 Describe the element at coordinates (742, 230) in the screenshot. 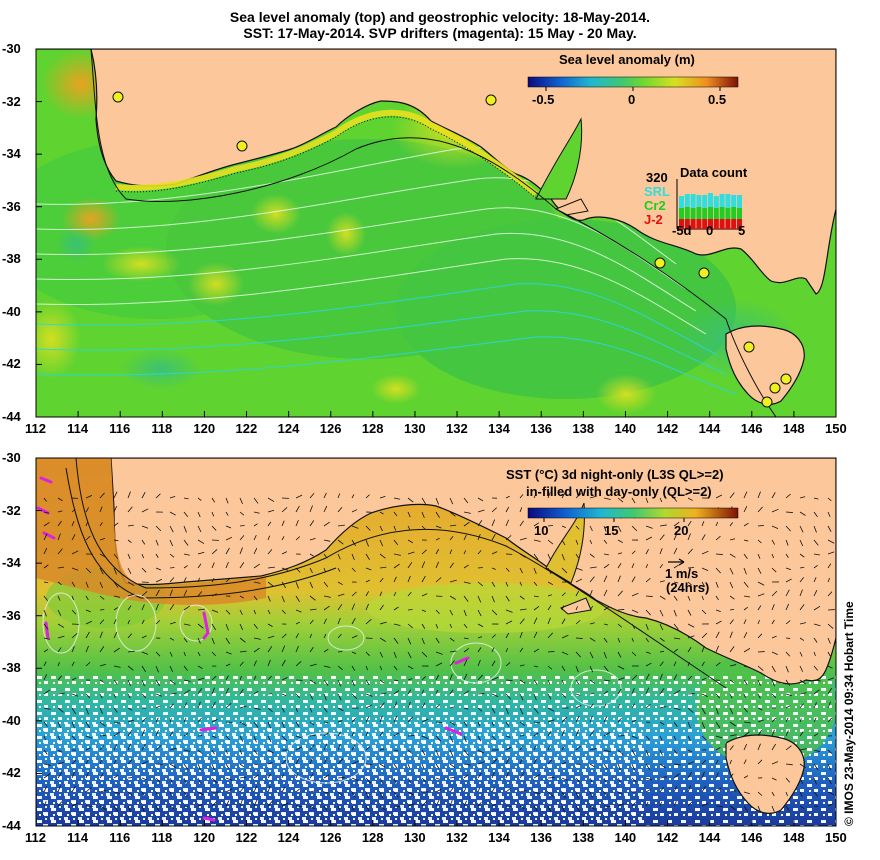

I see `data-count-xlabel-end: 5` at that location.